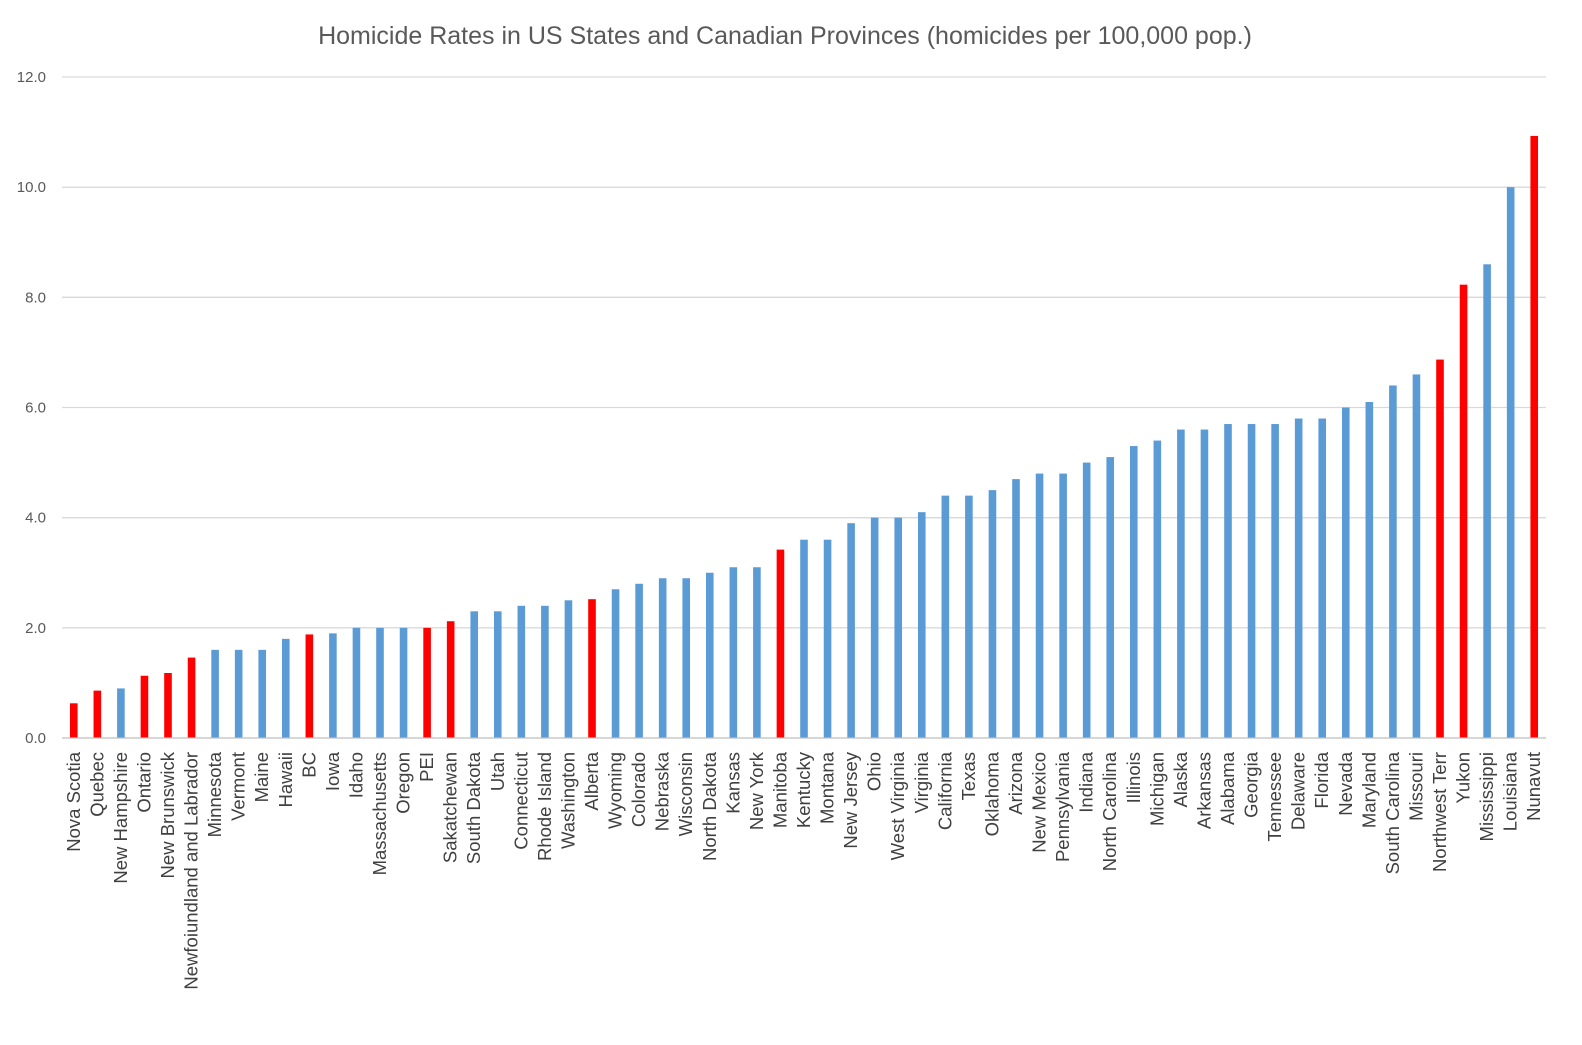 This screenshot has width=1582, height=1045. What do you see at coordinates (521, 671) in the screenshot?
I see `bar-connecticut` at bounding box center [521, 671].